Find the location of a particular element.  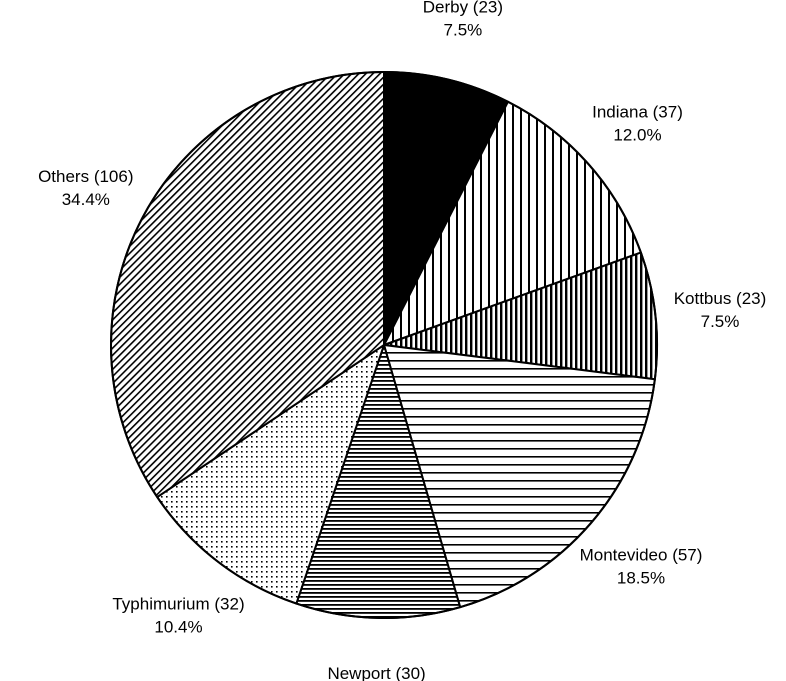

slice-name-label: Typhimurium (32) is located at coordinates (178, 603).